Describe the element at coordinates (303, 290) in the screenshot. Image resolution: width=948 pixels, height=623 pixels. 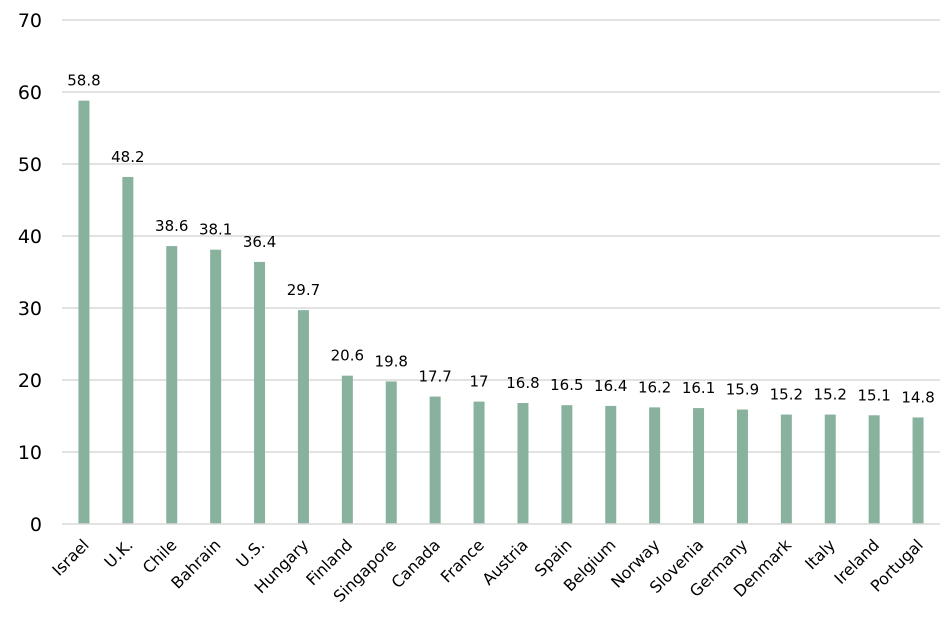
I see `data-label: 29.7` at that location.